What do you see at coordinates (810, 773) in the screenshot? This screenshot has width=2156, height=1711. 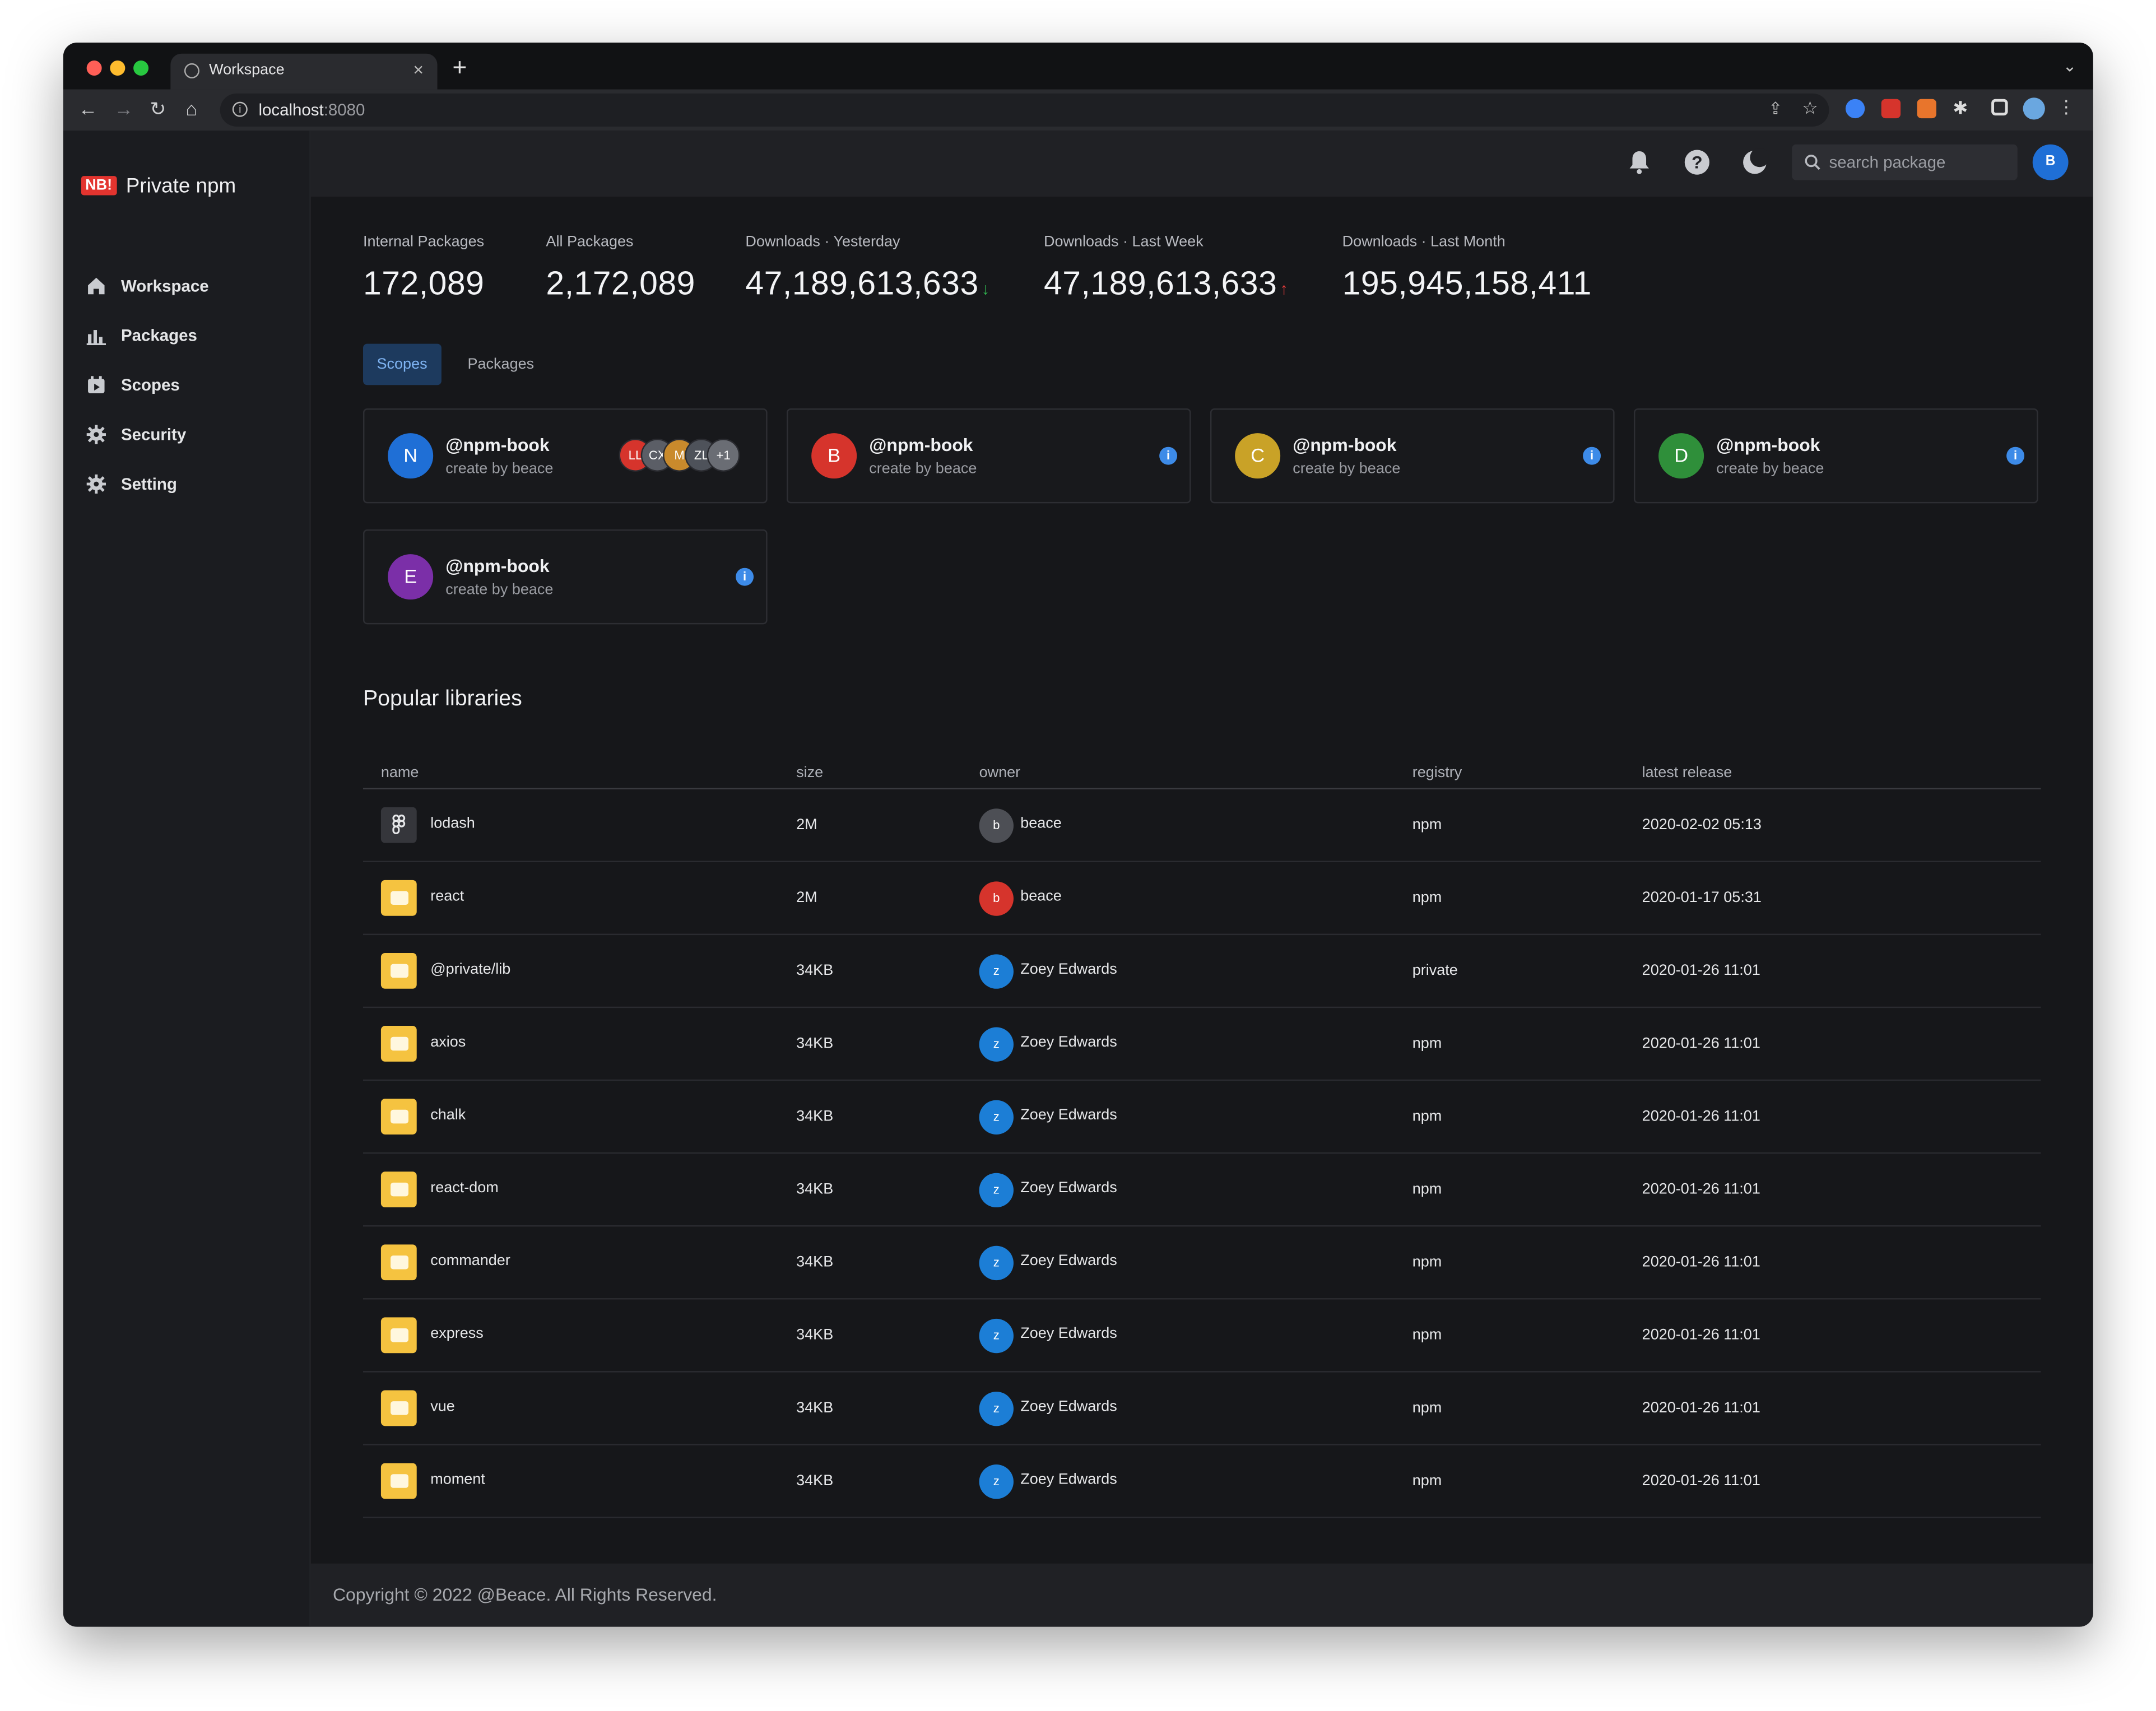 I see `column-header-size: size` at bounding box center [810, 773].